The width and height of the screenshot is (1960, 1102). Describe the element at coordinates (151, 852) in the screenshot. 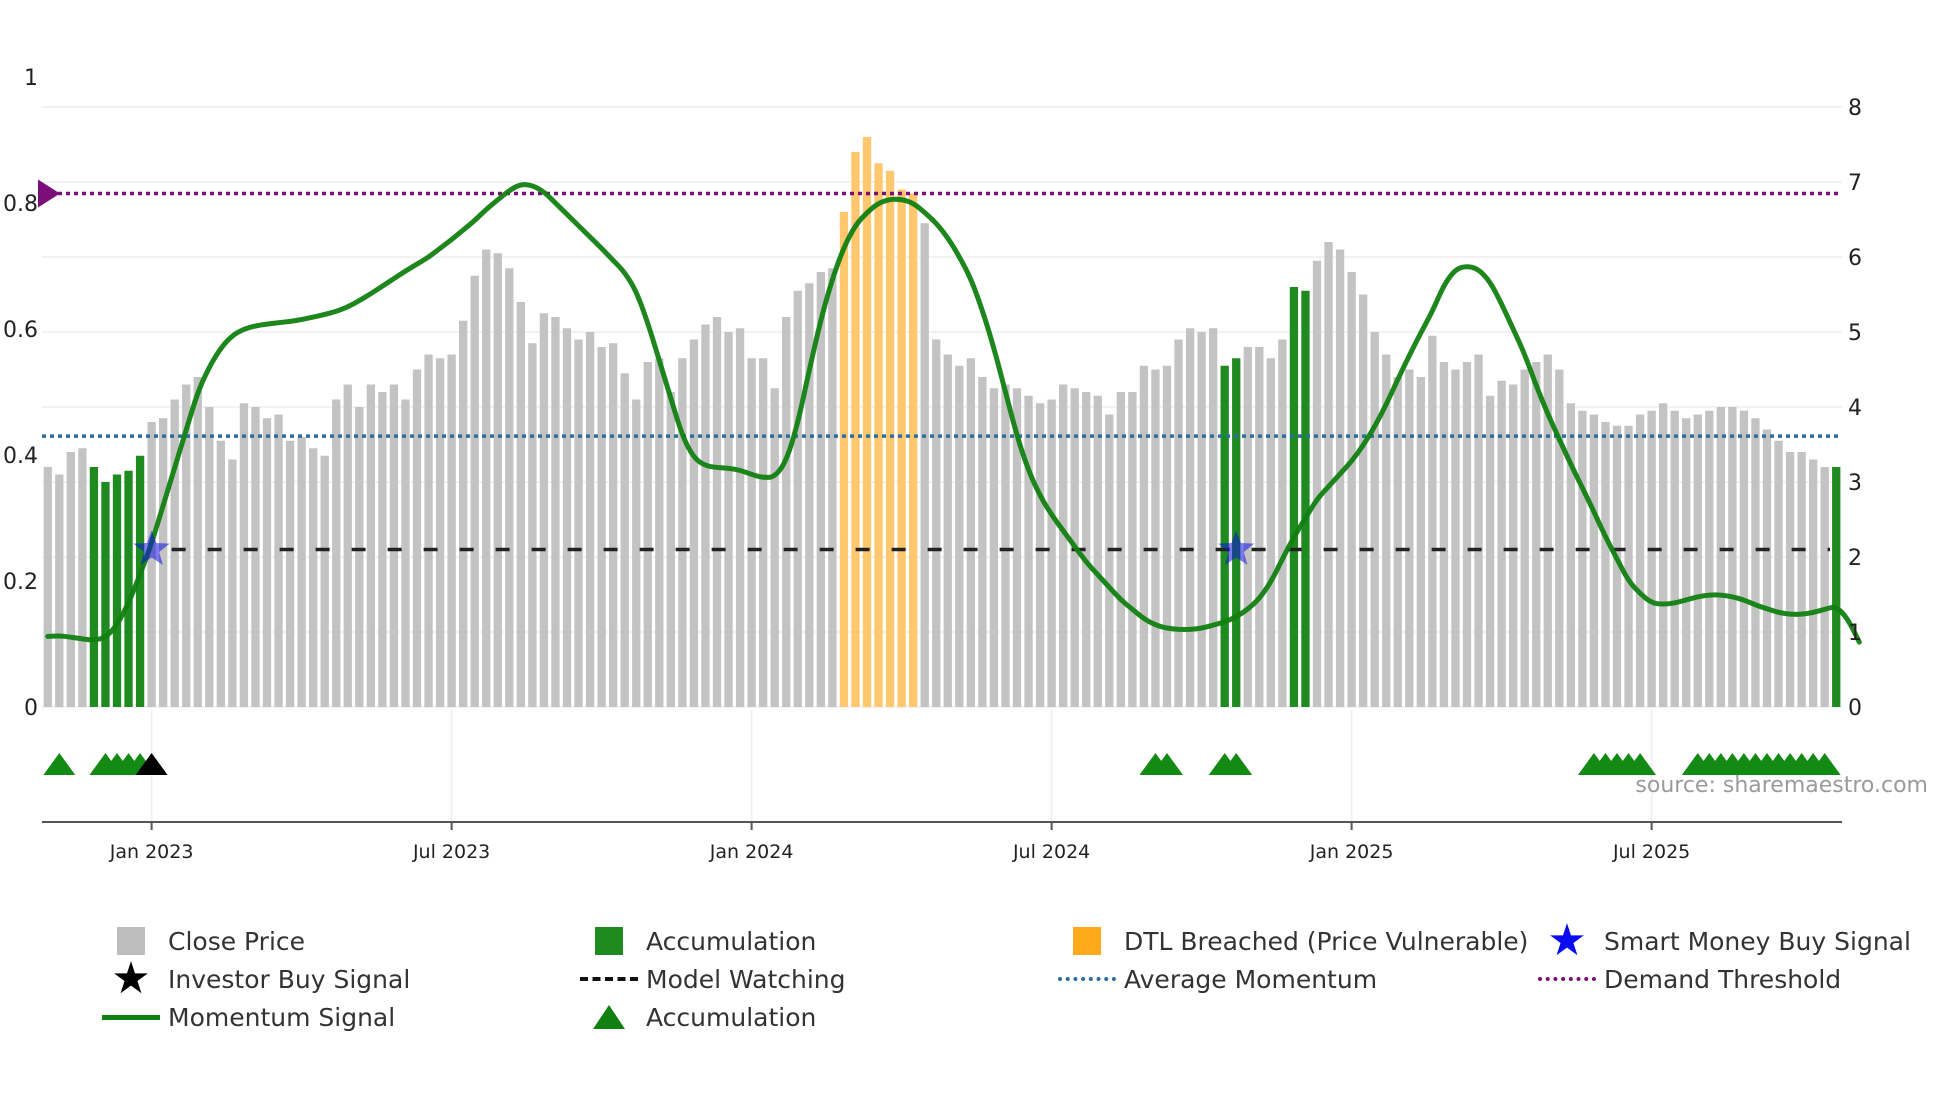

I see `x-tick-label: Jan 2023` at that location.